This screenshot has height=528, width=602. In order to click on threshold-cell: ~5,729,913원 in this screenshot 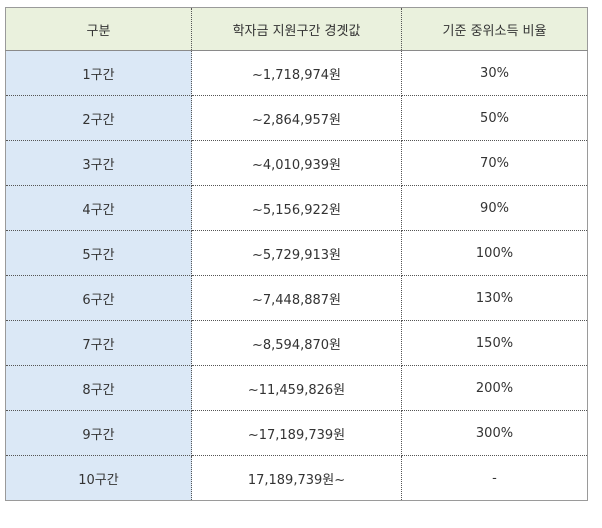, I will do `click(296, 253)`.